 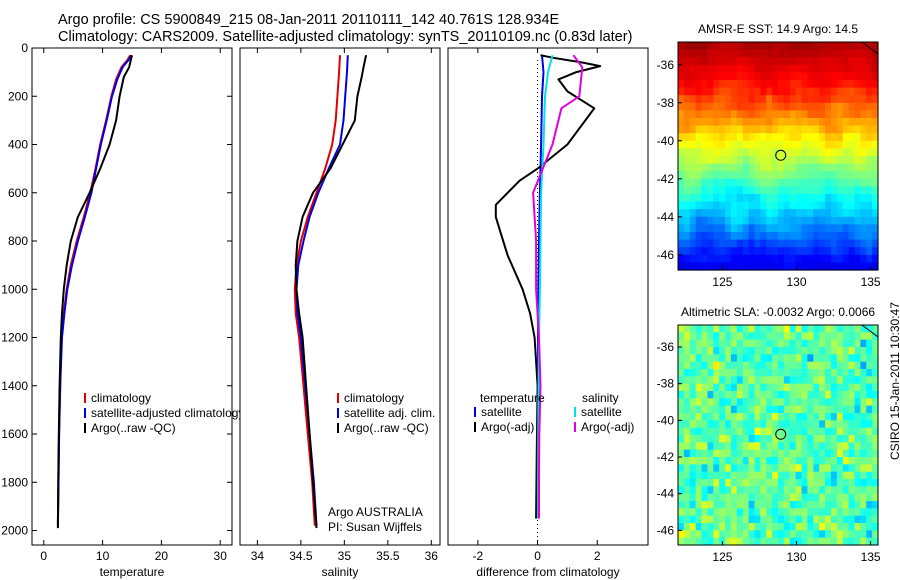 I want to click on sla_map-xtick-label: 130, so click(x=797, y=557).